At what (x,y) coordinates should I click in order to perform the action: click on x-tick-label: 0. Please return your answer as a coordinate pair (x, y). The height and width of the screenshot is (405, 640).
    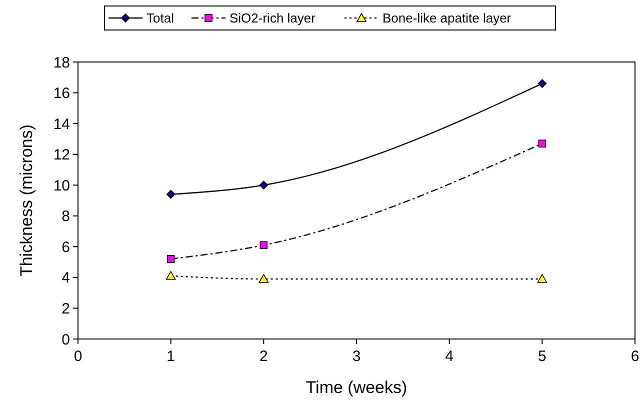
    Looking at the image, I should click on (78, 356).